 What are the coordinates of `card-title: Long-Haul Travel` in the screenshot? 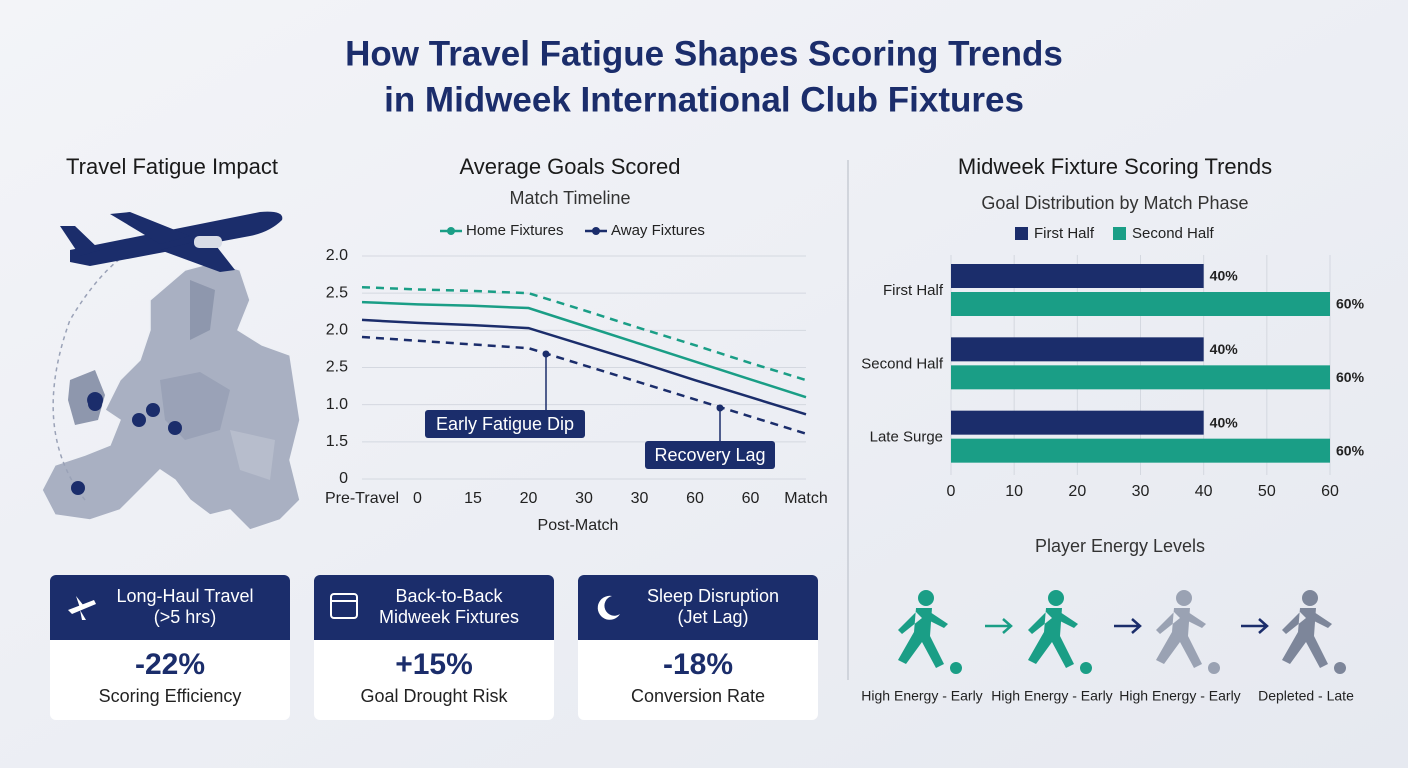 It's located at (184, 596).